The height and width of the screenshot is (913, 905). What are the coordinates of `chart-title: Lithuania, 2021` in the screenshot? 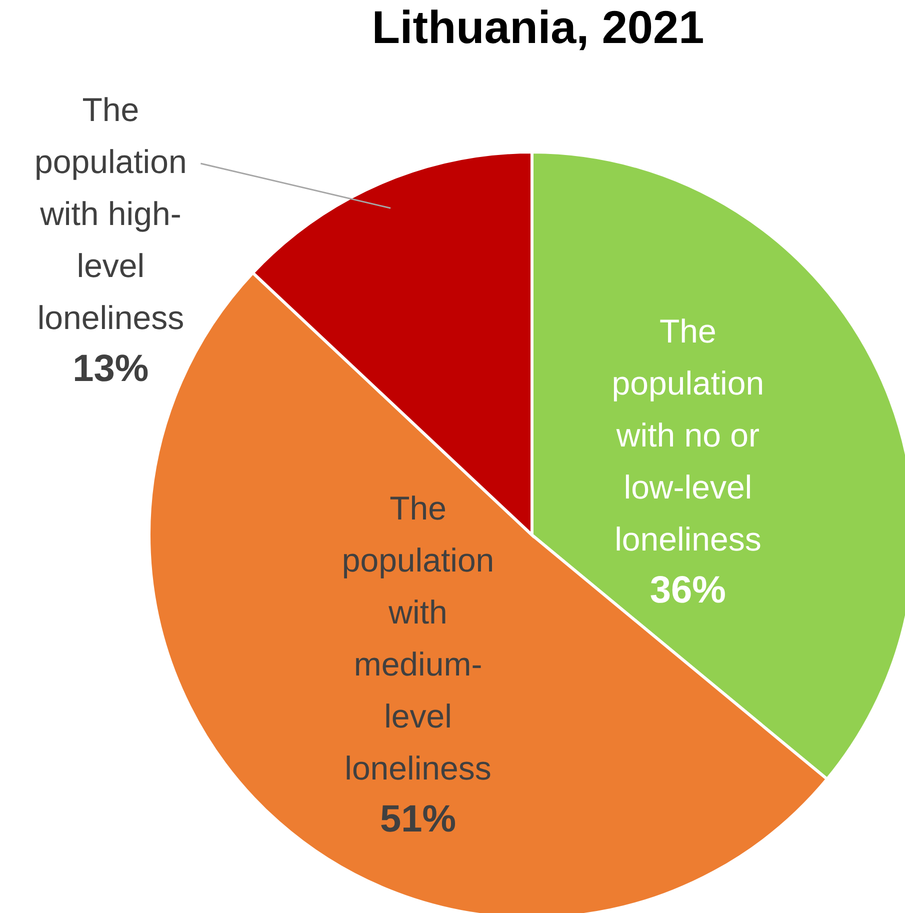 It's located at (538, 27).